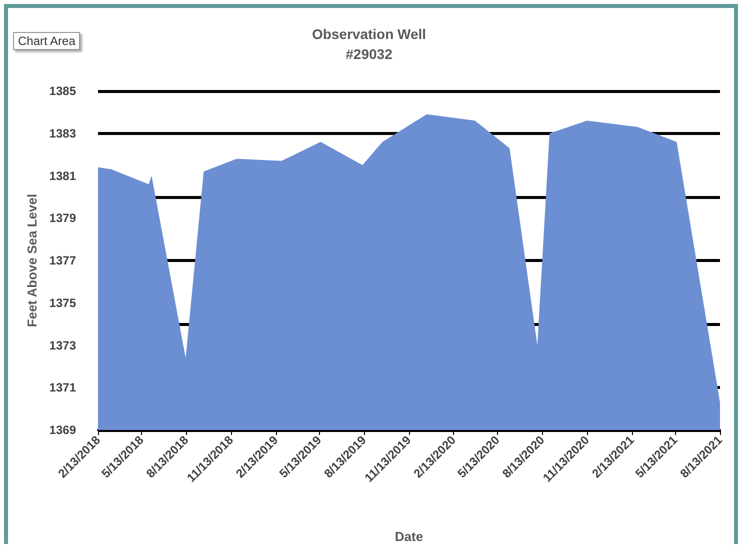 The height and width of the screenshot is (548, 740). I want to click on y-tick-label: 1371, so click(62, 387).